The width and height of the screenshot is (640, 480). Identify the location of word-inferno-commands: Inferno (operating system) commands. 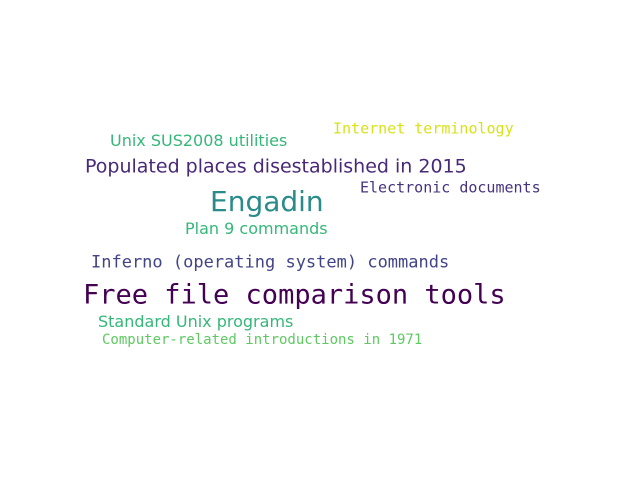
(270, 262).